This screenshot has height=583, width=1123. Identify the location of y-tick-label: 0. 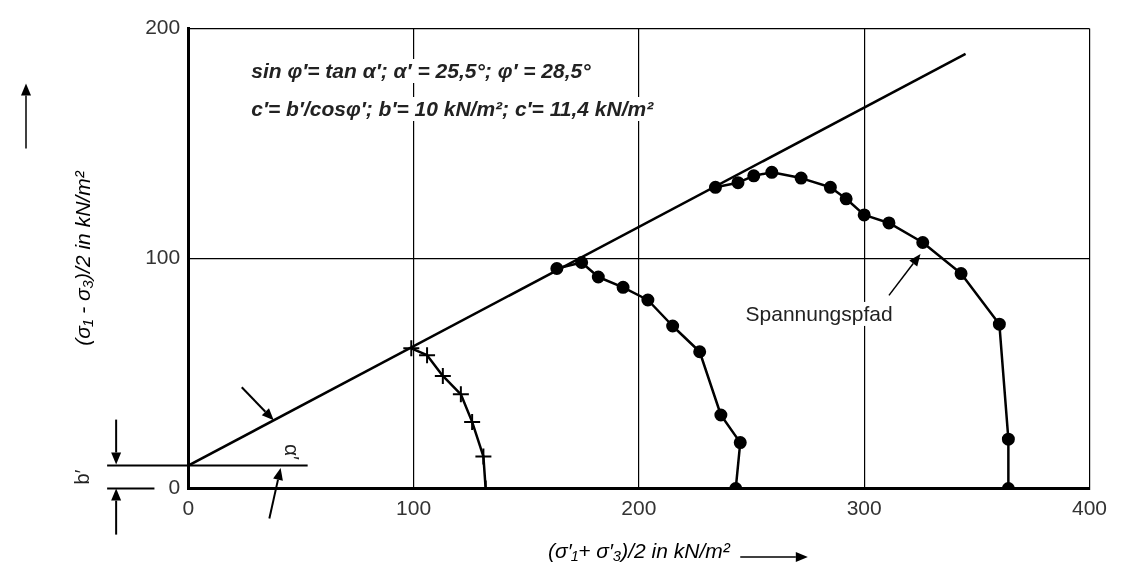
(174, 487).